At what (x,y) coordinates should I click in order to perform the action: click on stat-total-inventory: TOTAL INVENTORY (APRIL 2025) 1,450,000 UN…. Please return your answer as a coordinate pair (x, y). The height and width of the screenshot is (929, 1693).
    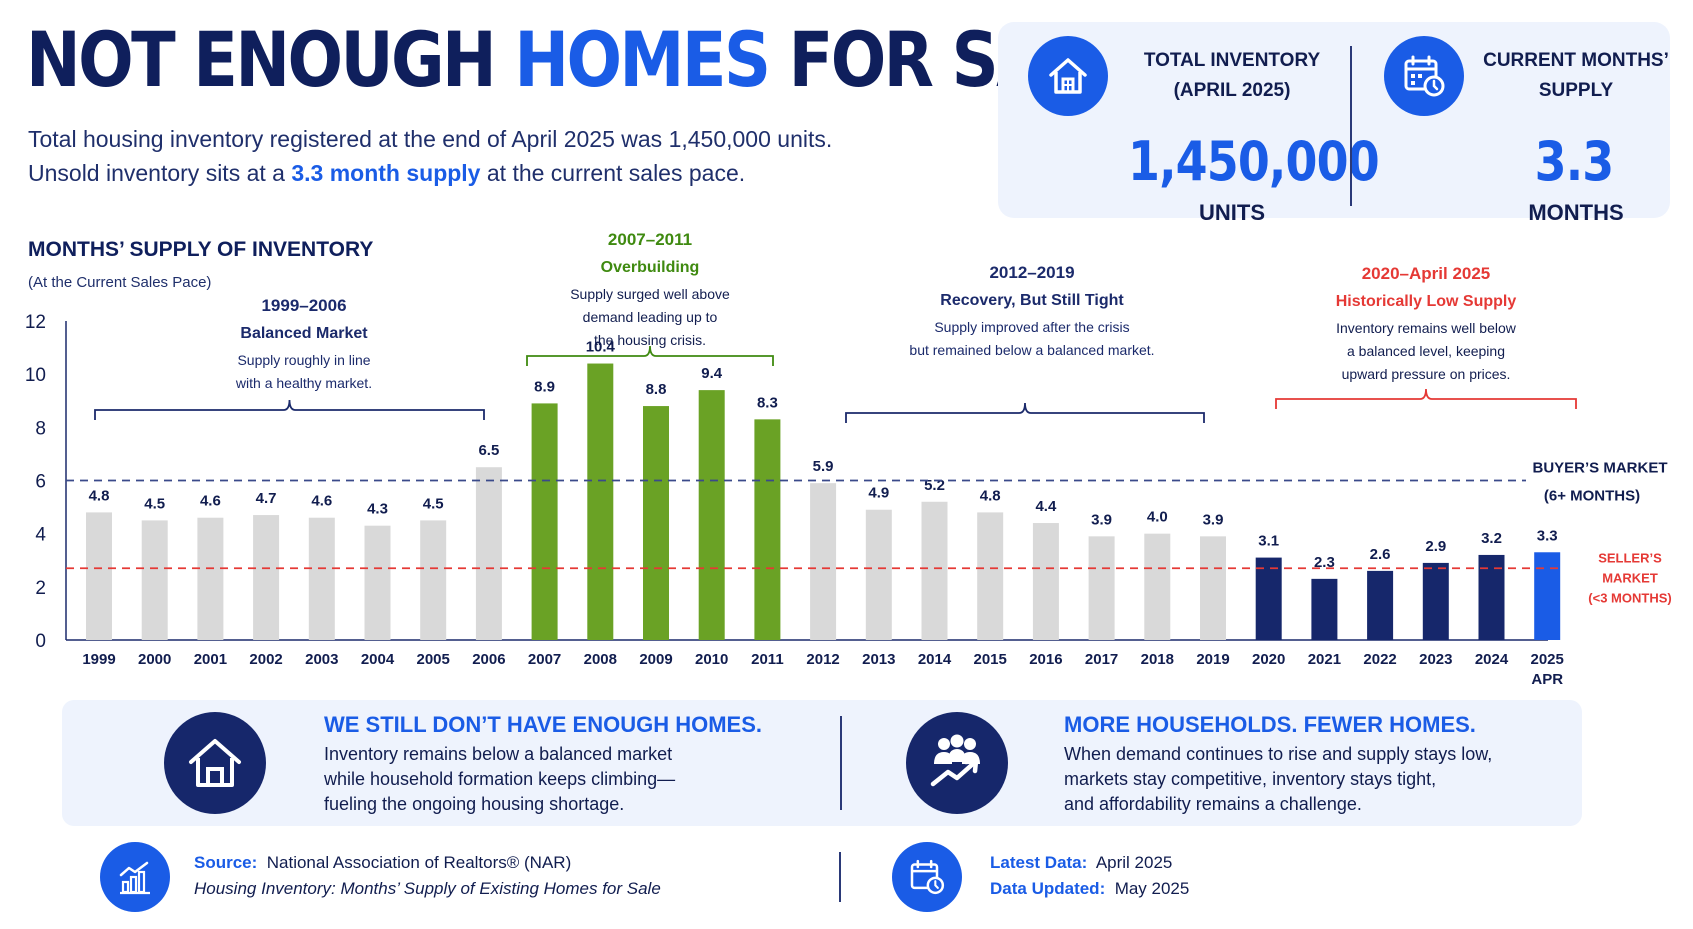
    Looking at the image, I should click on (1189, 123).